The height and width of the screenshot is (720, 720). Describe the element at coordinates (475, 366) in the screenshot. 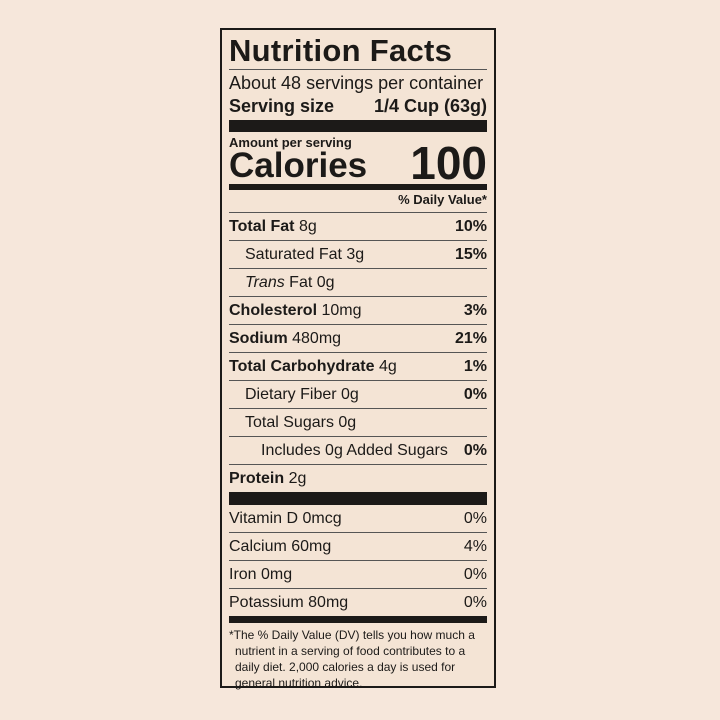

I see `nutrient-daily-value: 1%` at that location.